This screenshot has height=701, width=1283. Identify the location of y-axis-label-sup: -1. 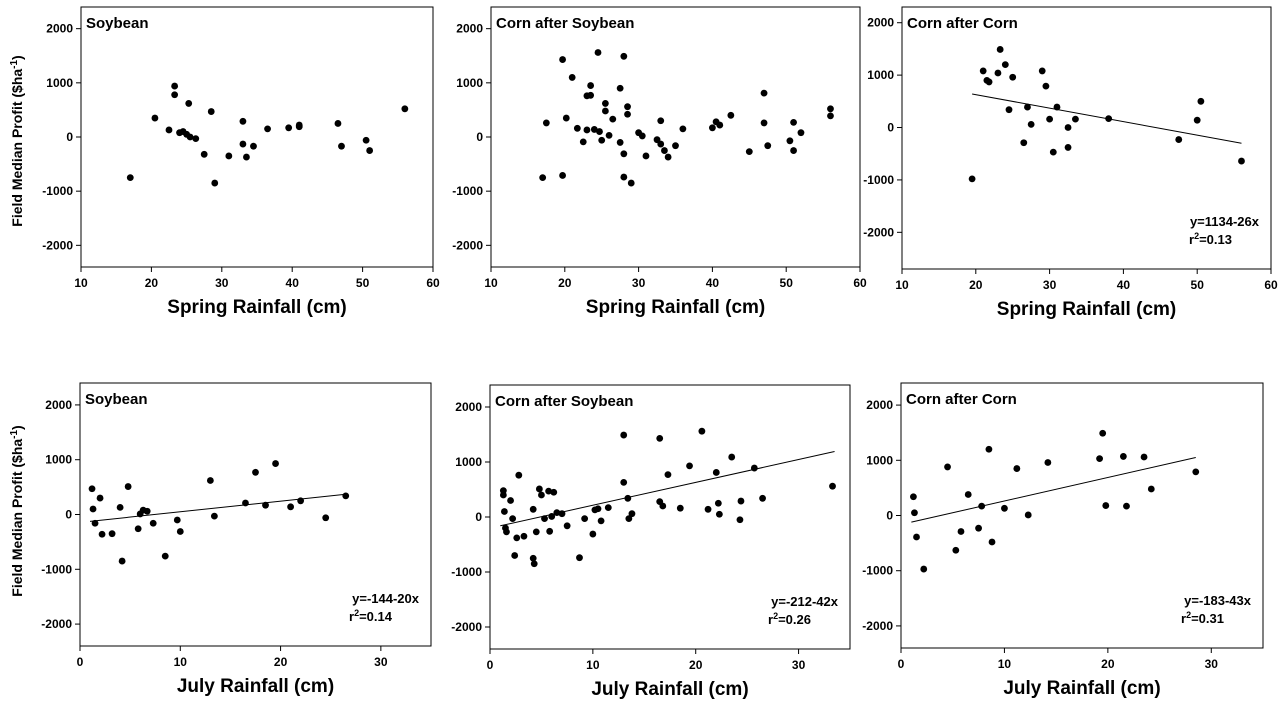
(14, 434).